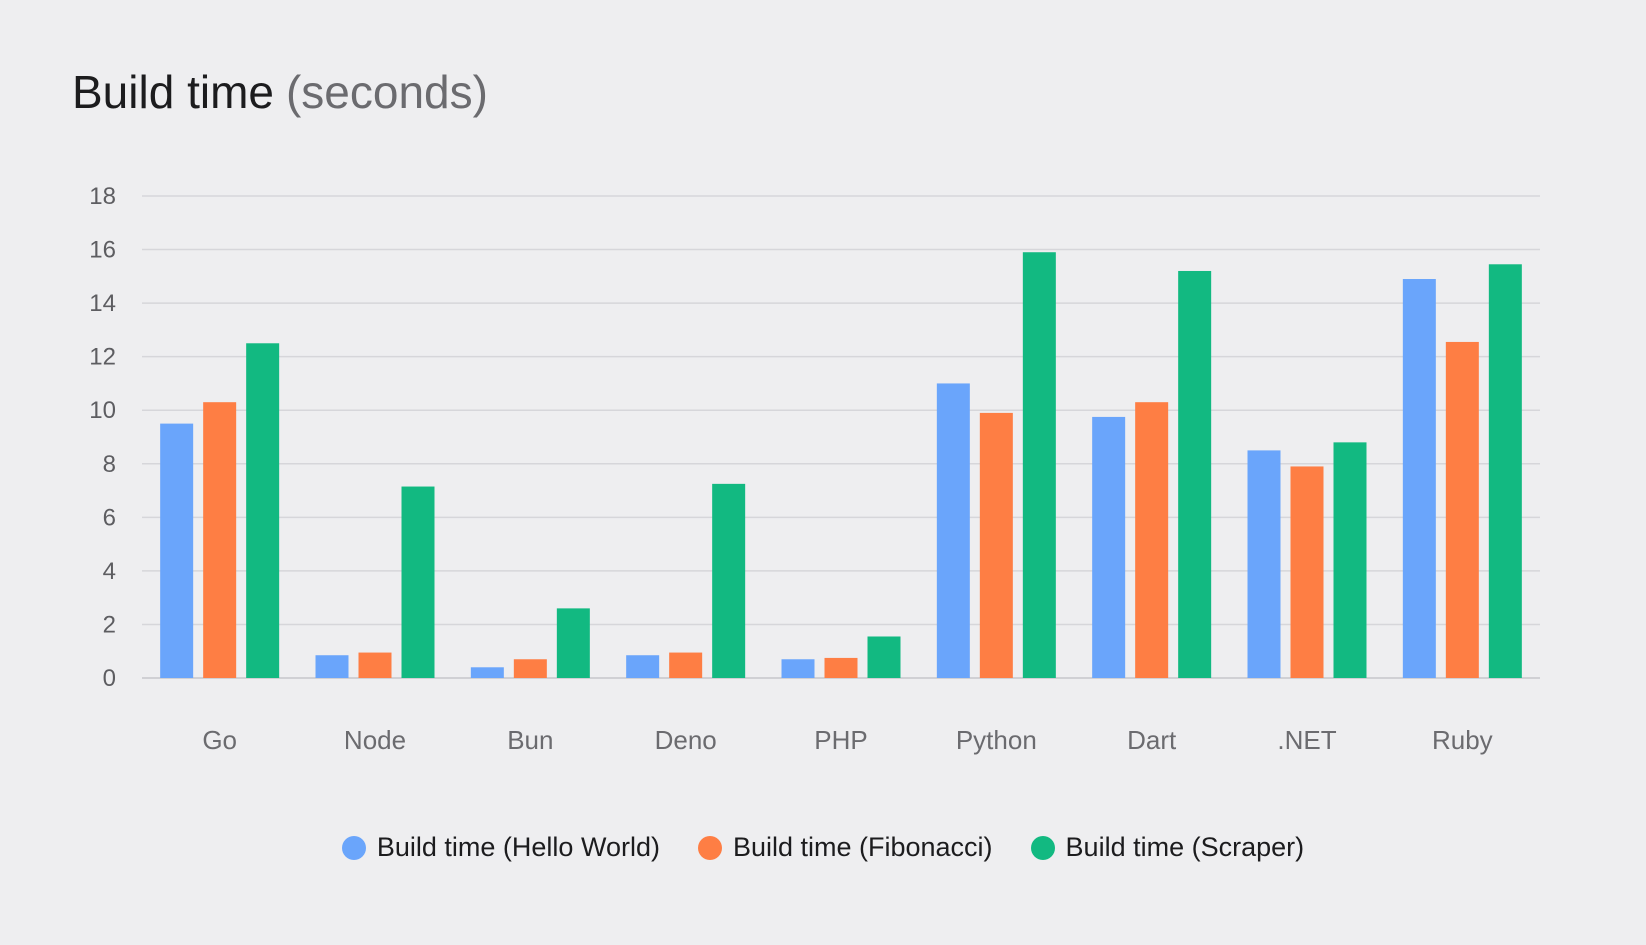  What do you see at coordinates (102, 196) in the screenshot?
I see `y-tick-label: 18` at bounding box center [102, 196].